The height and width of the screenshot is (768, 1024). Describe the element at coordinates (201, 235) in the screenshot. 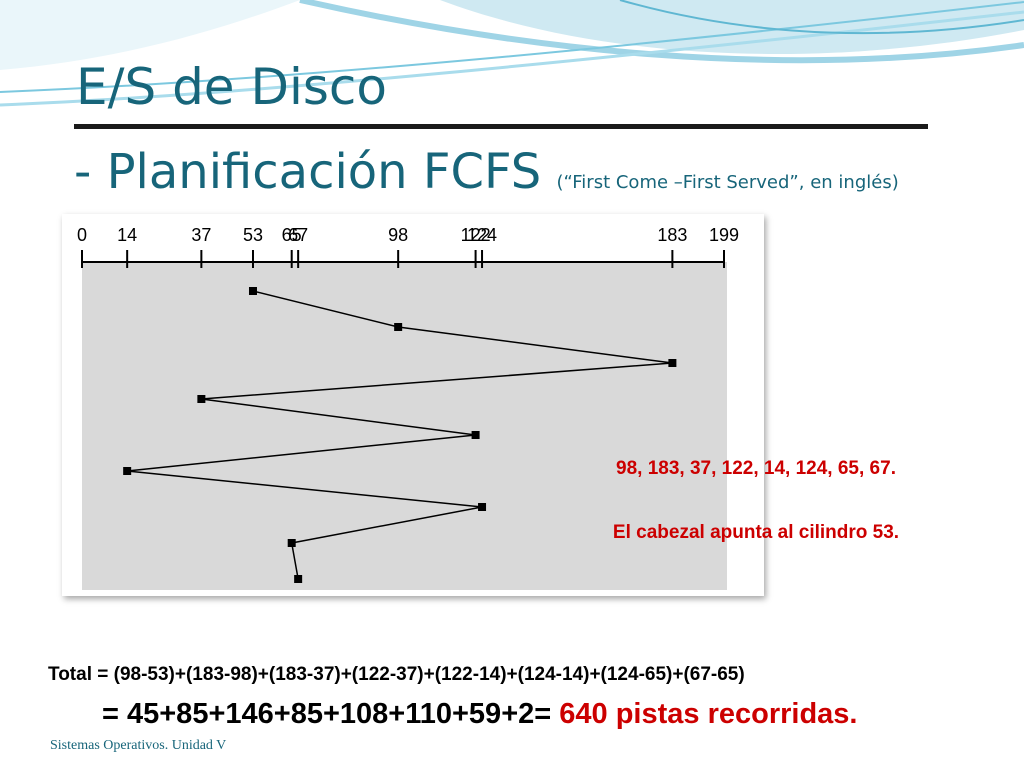

I see `x-tick-label: 37` at that location.